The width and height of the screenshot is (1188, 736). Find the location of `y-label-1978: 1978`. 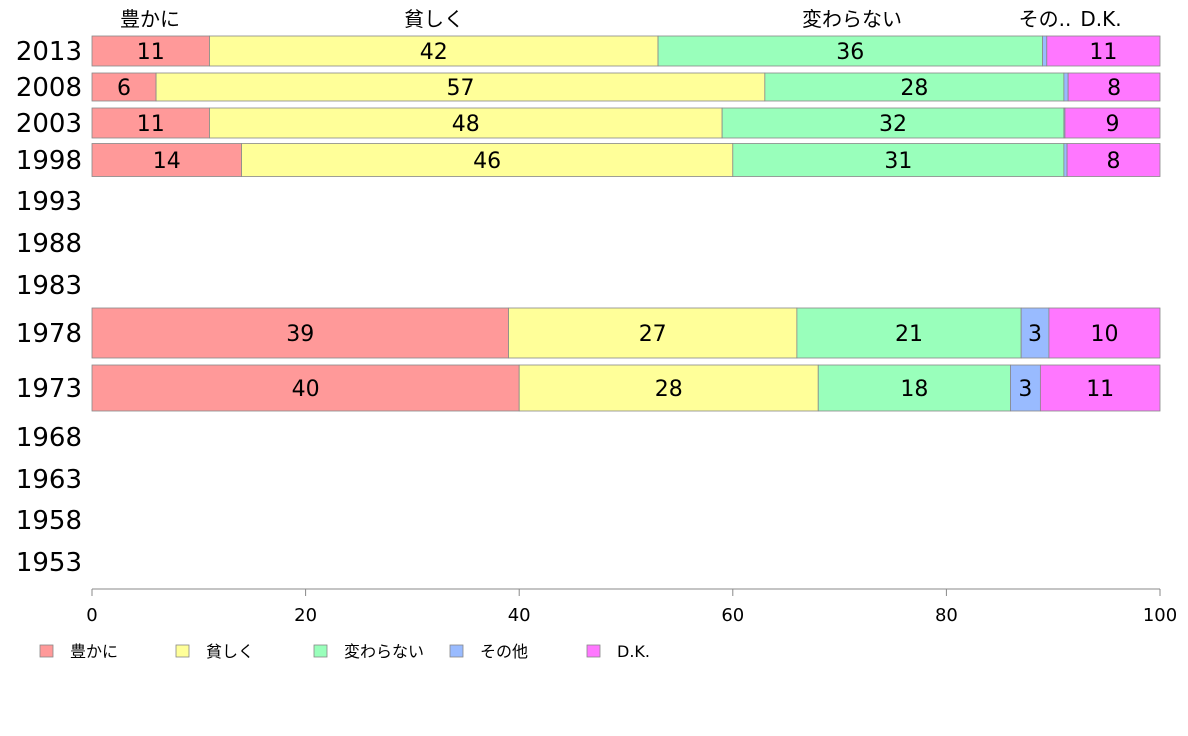

y-label-1978: 1978 is located at coordinates (49, 334).